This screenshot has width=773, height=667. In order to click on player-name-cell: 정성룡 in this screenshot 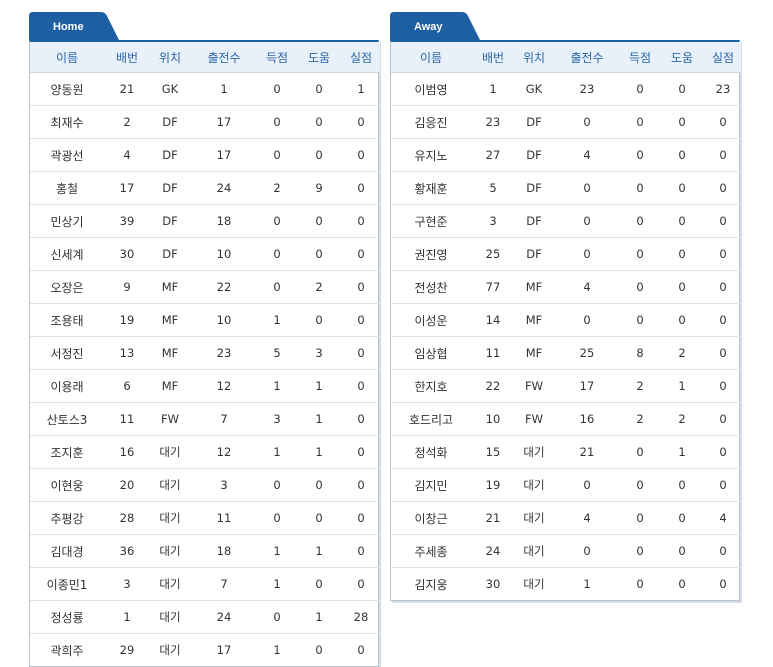, I will do `click(67, 617)`.